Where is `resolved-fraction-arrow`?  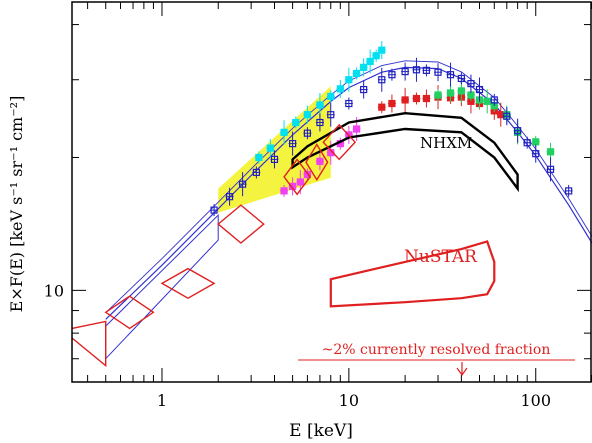 resolved-fraction-arrow is located at coordinates (436, 368).